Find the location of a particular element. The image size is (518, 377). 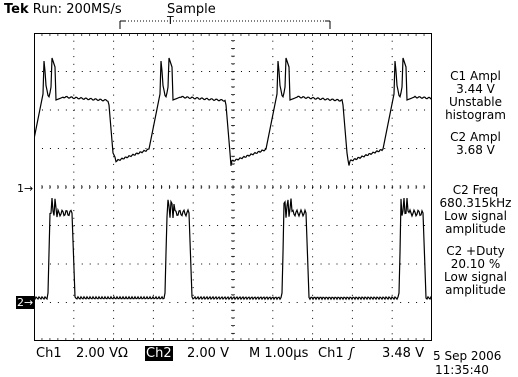

time-label: 11:35:40 is located at coordinates (462, 370).